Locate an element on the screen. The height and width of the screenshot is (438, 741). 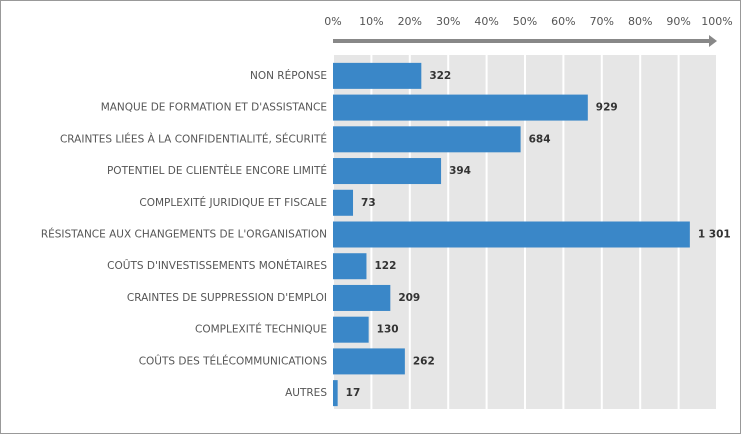
x-tick-label: 80% is located at coordinates (640, 21).